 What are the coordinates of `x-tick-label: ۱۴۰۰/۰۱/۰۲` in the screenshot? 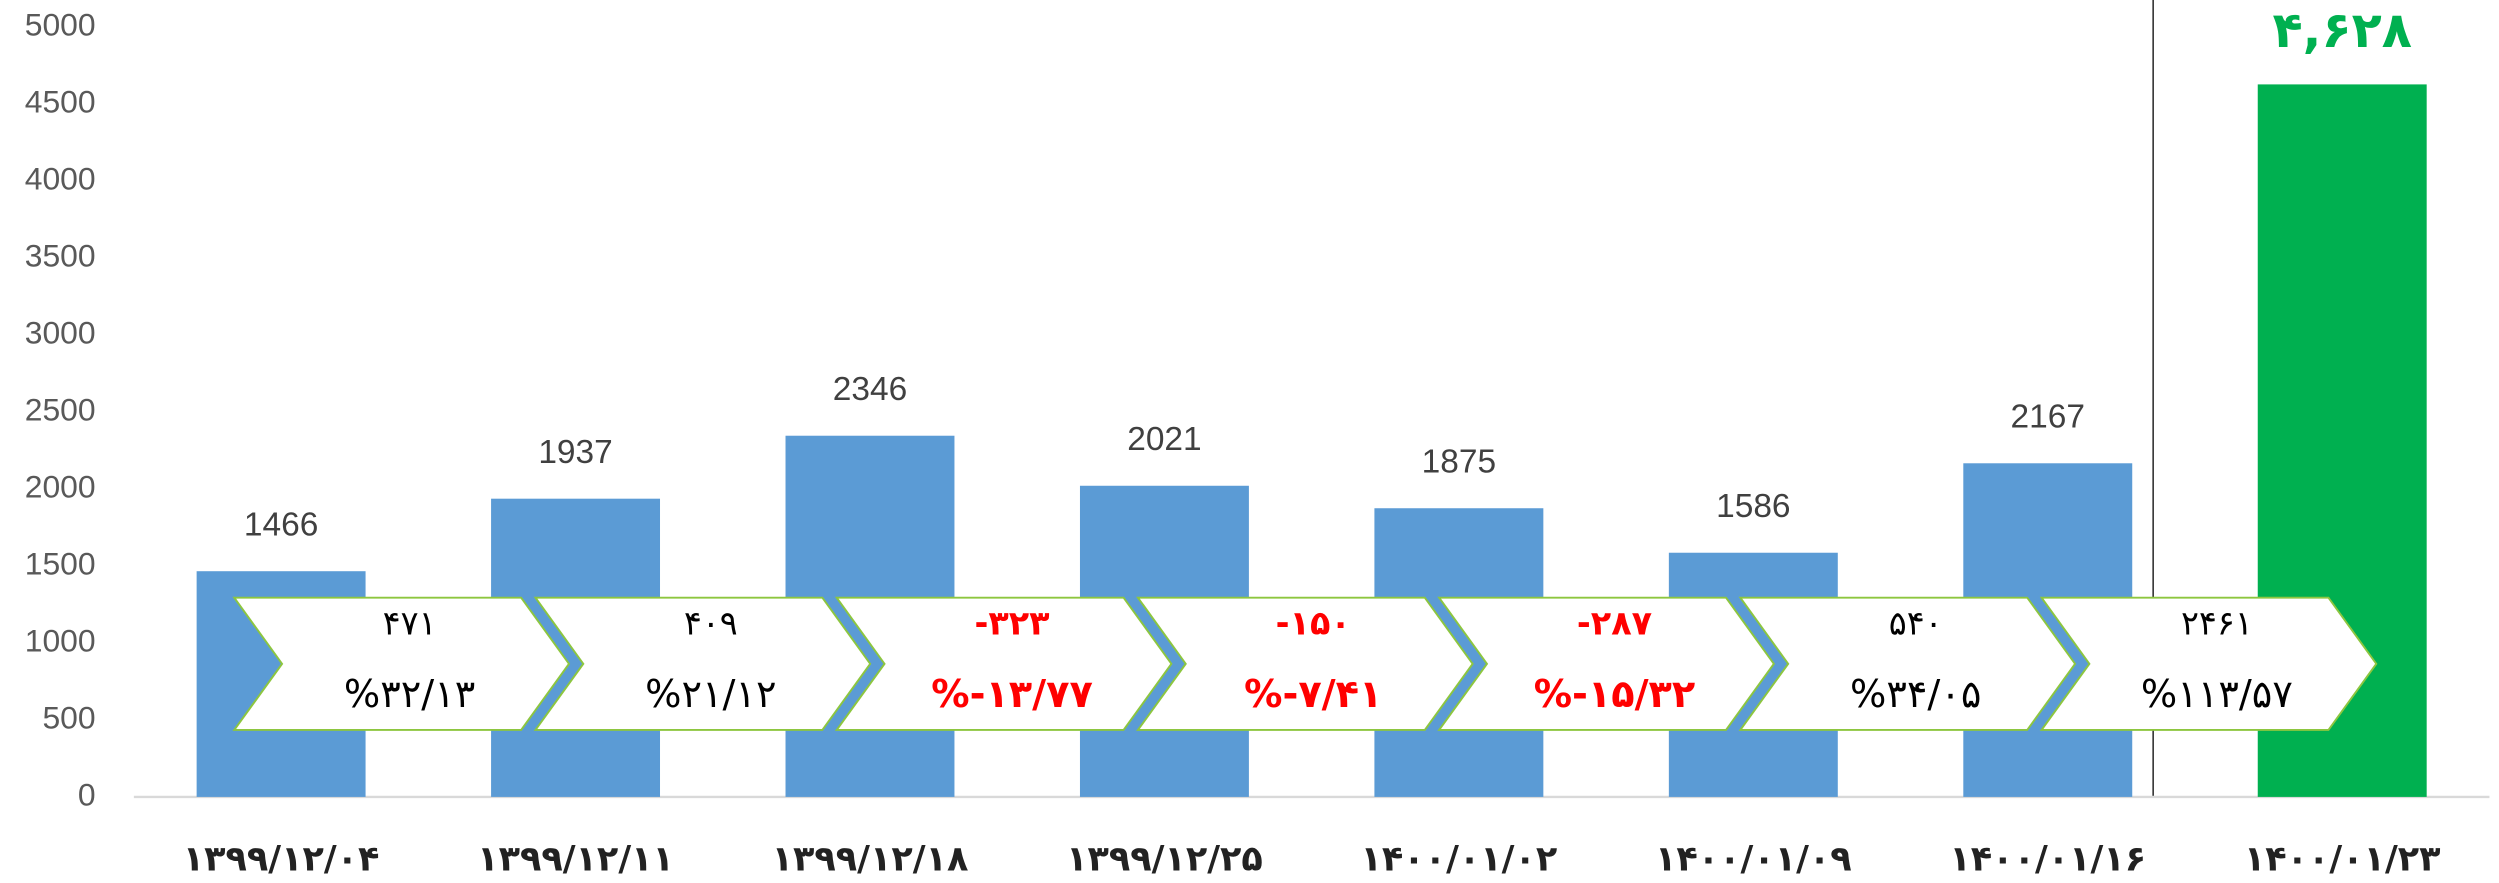 It's located at (1459, 859).